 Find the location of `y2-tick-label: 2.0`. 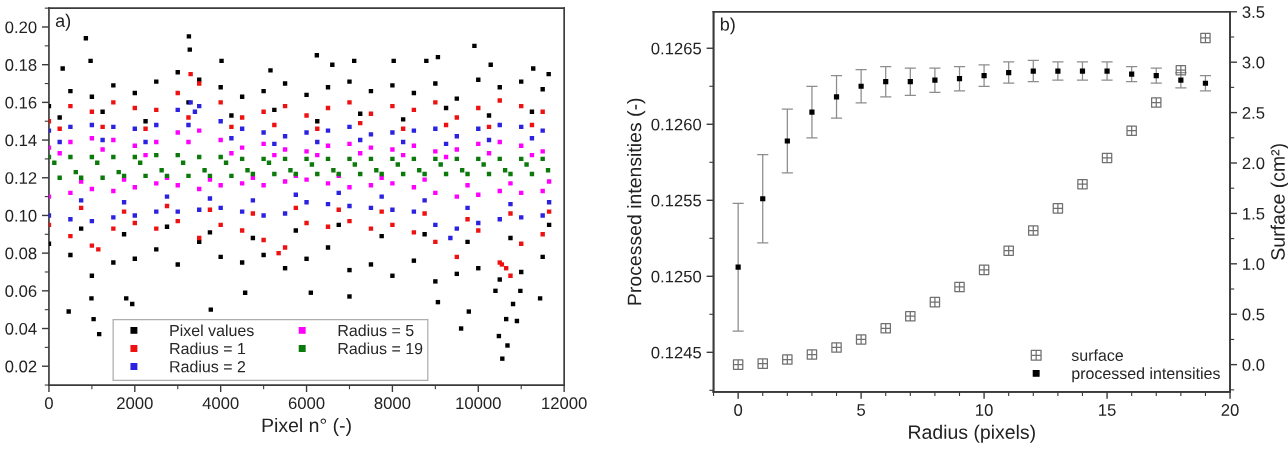

y2-tick-label: 2.0 is located at coordinates (1253, 163).